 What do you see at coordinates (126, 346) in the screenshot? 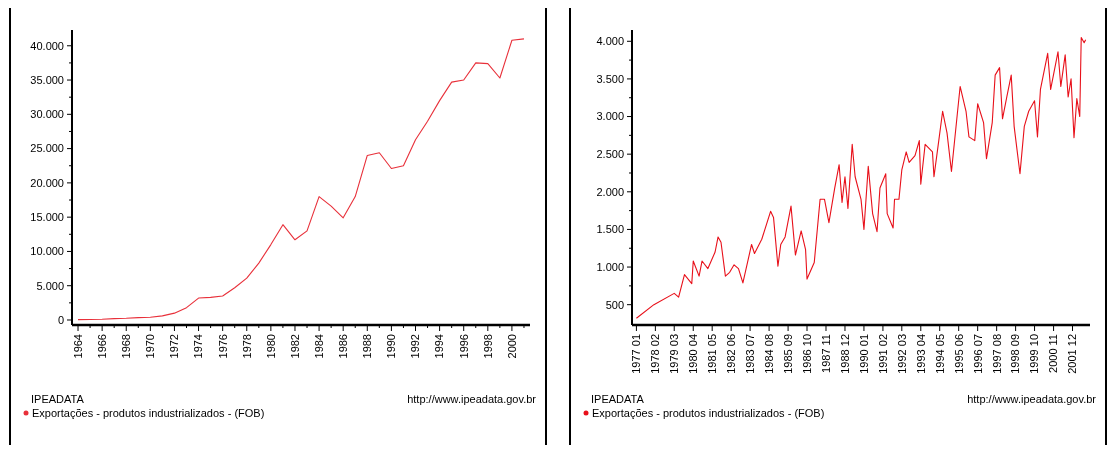
I see `x-tick-label: 1968` at bounding box center [126, 346].